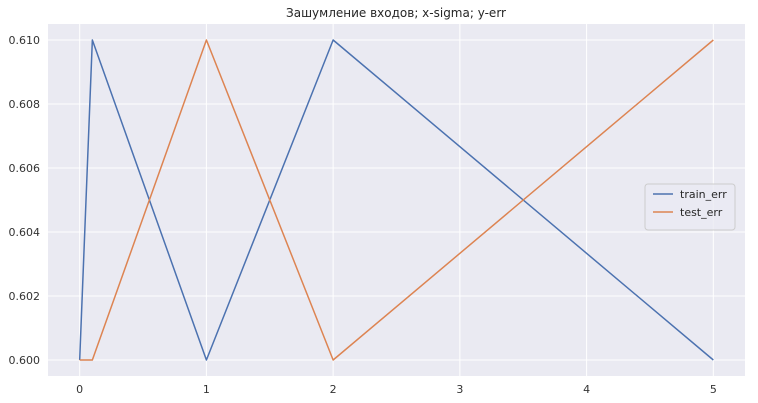 Image resolution: width=758 pixels, height=403 pixels. I want to click on x-tick-label: 2, so click(333, 389).